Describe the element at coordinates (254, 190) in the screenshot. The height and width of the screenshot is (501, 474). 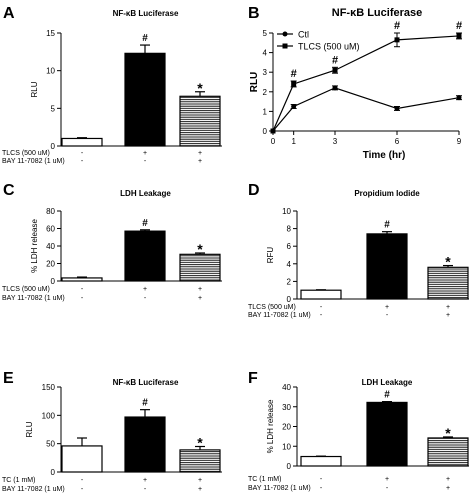
I see `panel-letter: D` at that location.